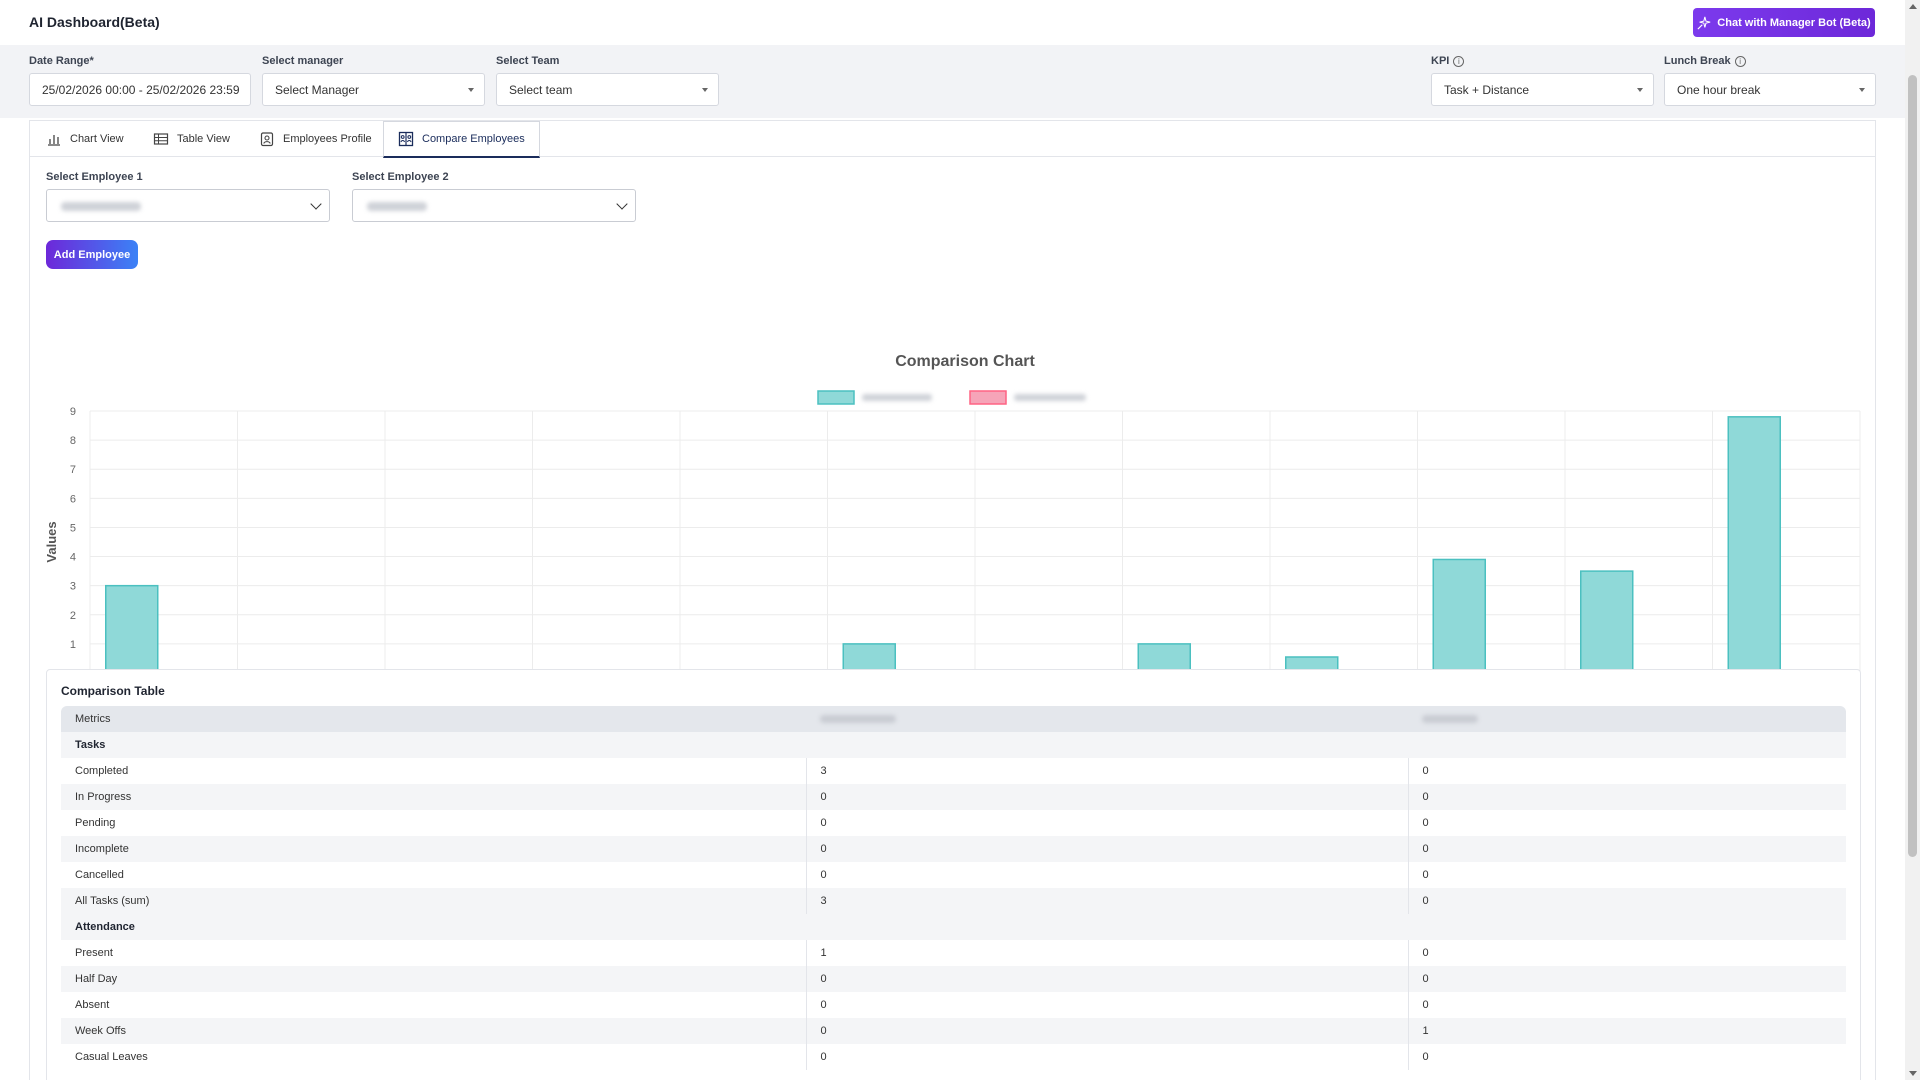 This screenshot has width=1920, height=1080. I want to click on team-label: Select Team, so click(528, 61).